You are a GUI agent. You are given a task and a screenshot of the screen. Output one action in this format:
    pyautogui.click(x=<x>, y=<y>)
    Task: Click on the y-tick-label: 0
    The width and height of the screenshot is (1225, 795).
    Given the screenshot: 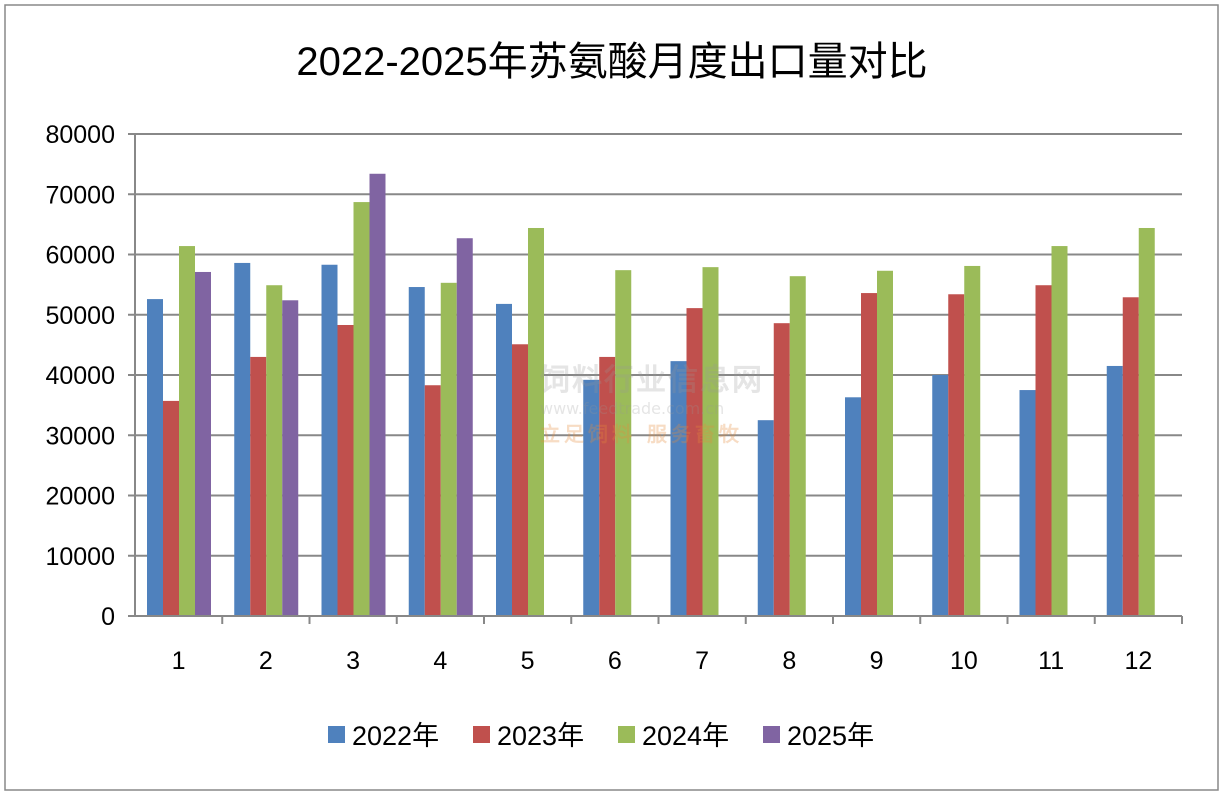 What is the action you would take?
    pyautogui.click(x=108, y=617)
    